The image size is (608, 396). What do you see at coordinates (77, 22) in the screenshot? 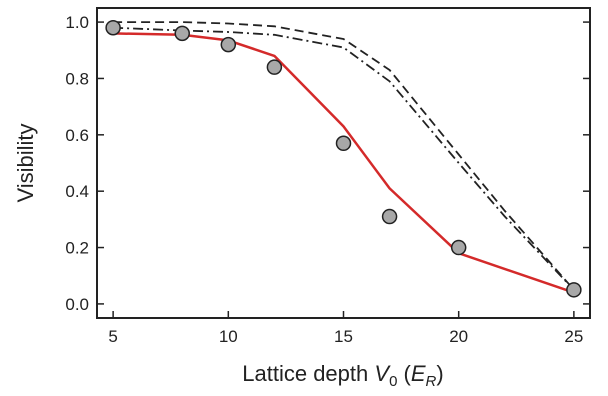
I see `y-tick-label: 1.0` at bounding box center [77, 22].